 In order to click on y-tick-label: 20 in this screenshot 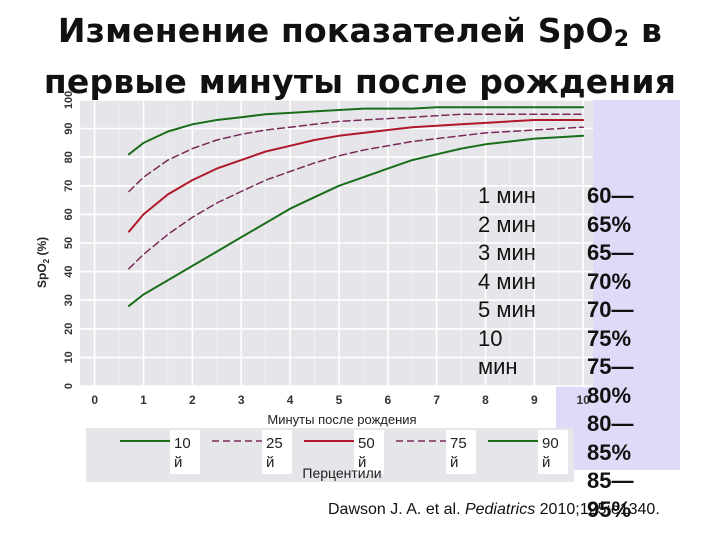, I will do `click(69, 329)`.